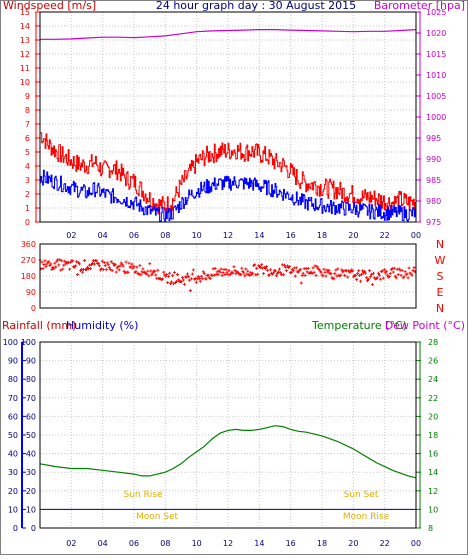 Image resolution: width=468 pixels, height=559 pixels. What do you see at coordinates (433, 435) in the screenshot?
I see `temperature-tick-label: 18` at bounding box center [433, 435].